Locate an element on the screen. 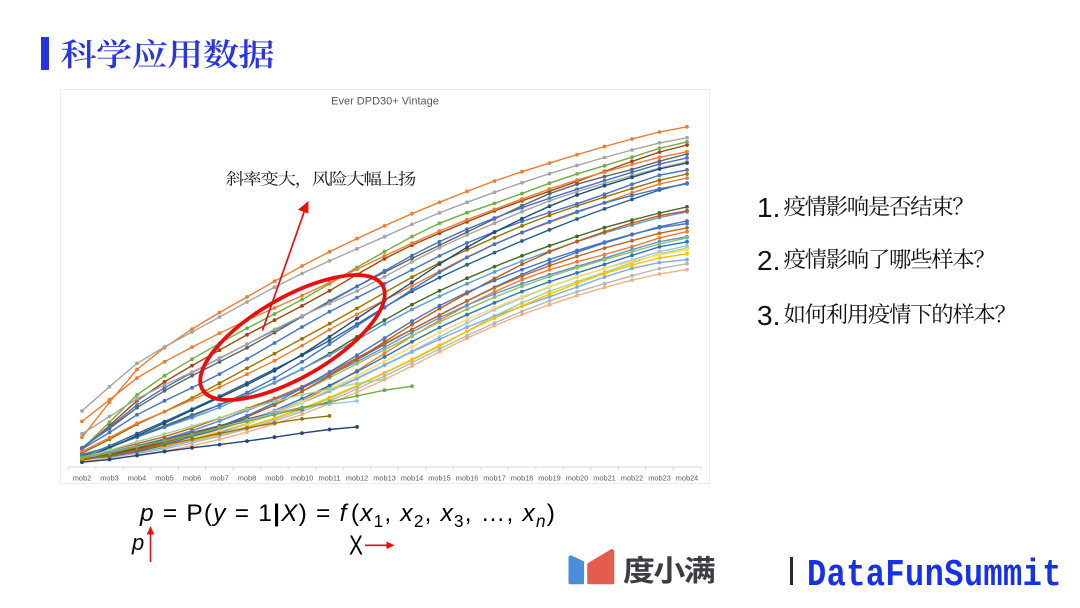  svg-text: mob20 is located at coordinates (577, 478).